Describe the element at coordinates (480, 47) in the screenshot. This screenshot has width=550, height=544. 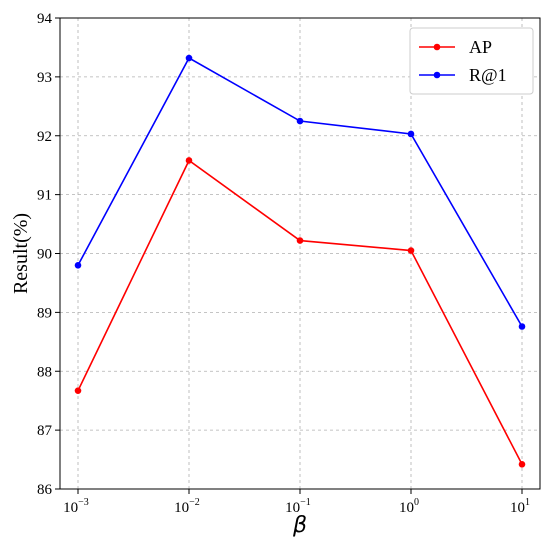
I see `legend-label: AP` at that location.